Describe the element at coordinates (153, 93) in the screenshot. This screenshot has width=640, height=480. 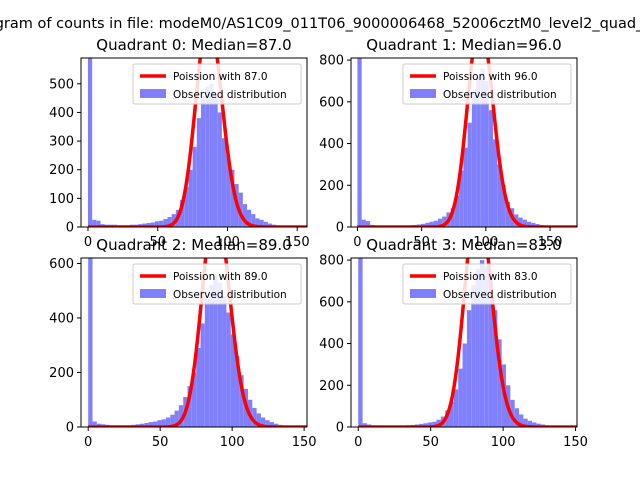
I see `legend-swatch-observed` at that location.